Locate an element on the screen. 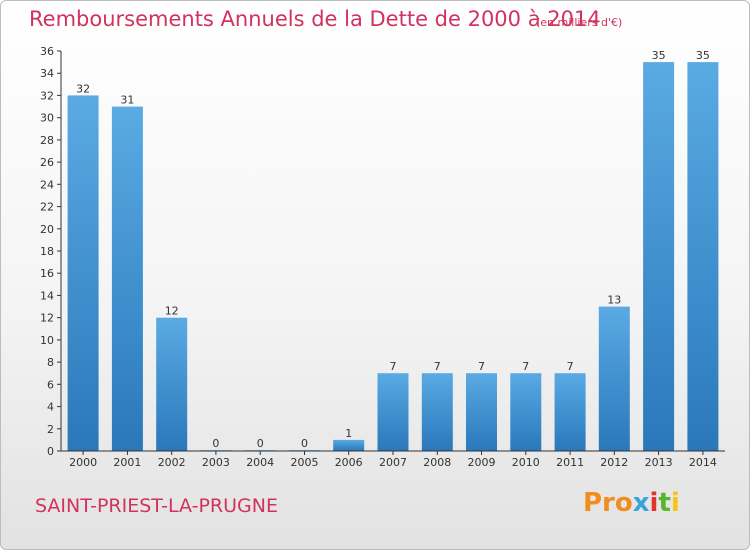 The height and width of the screenshot is (550, 750). y-tick-label-0: 0 is located at coordinates (50, 451).